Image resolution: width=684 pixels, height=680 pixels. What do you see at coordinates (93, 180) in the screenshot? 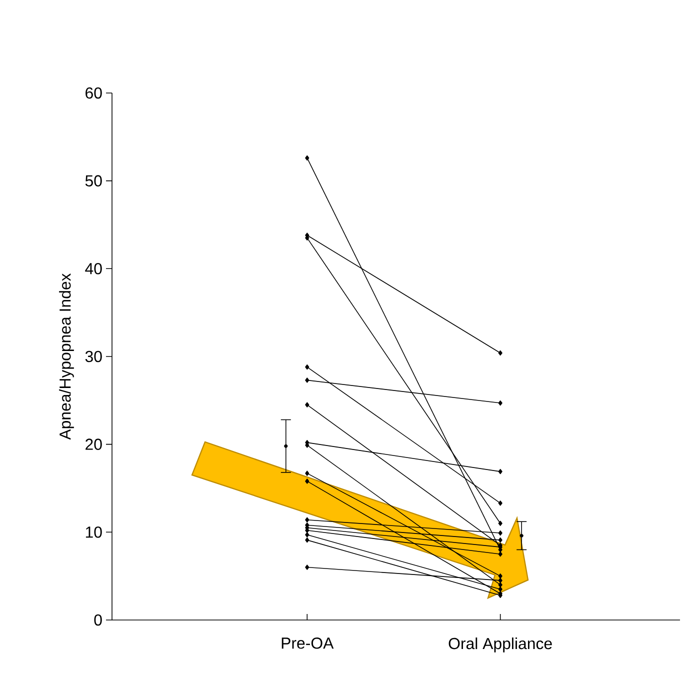
I see `y-tick-label: 50` at bounding box center [93, 180].